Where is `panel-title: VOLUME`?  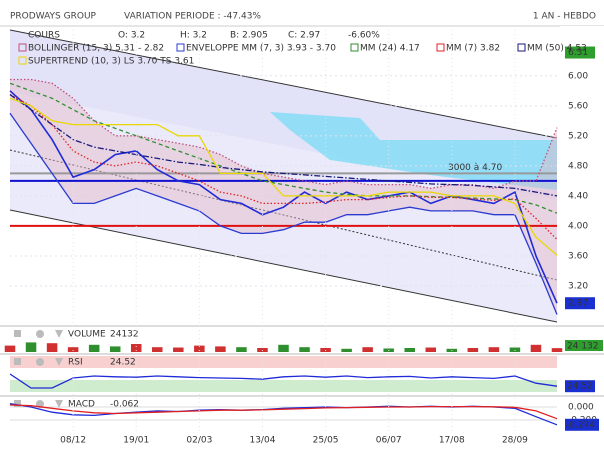 panel-title: VOLUME is located at coordinates (87, 335).